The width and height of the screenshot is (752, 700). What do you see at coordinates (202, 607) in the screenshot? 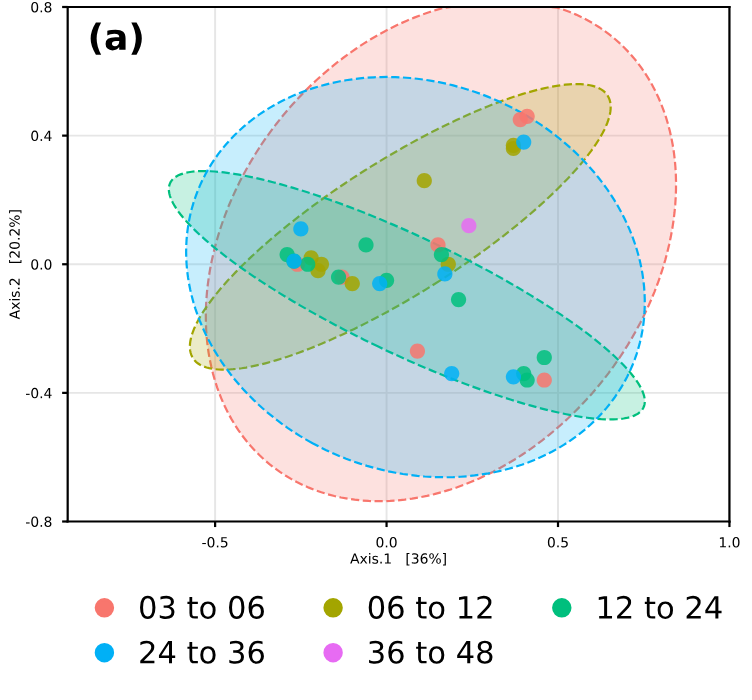
I see `legend-label: 03 to 06` at bounding box center [202, 607].